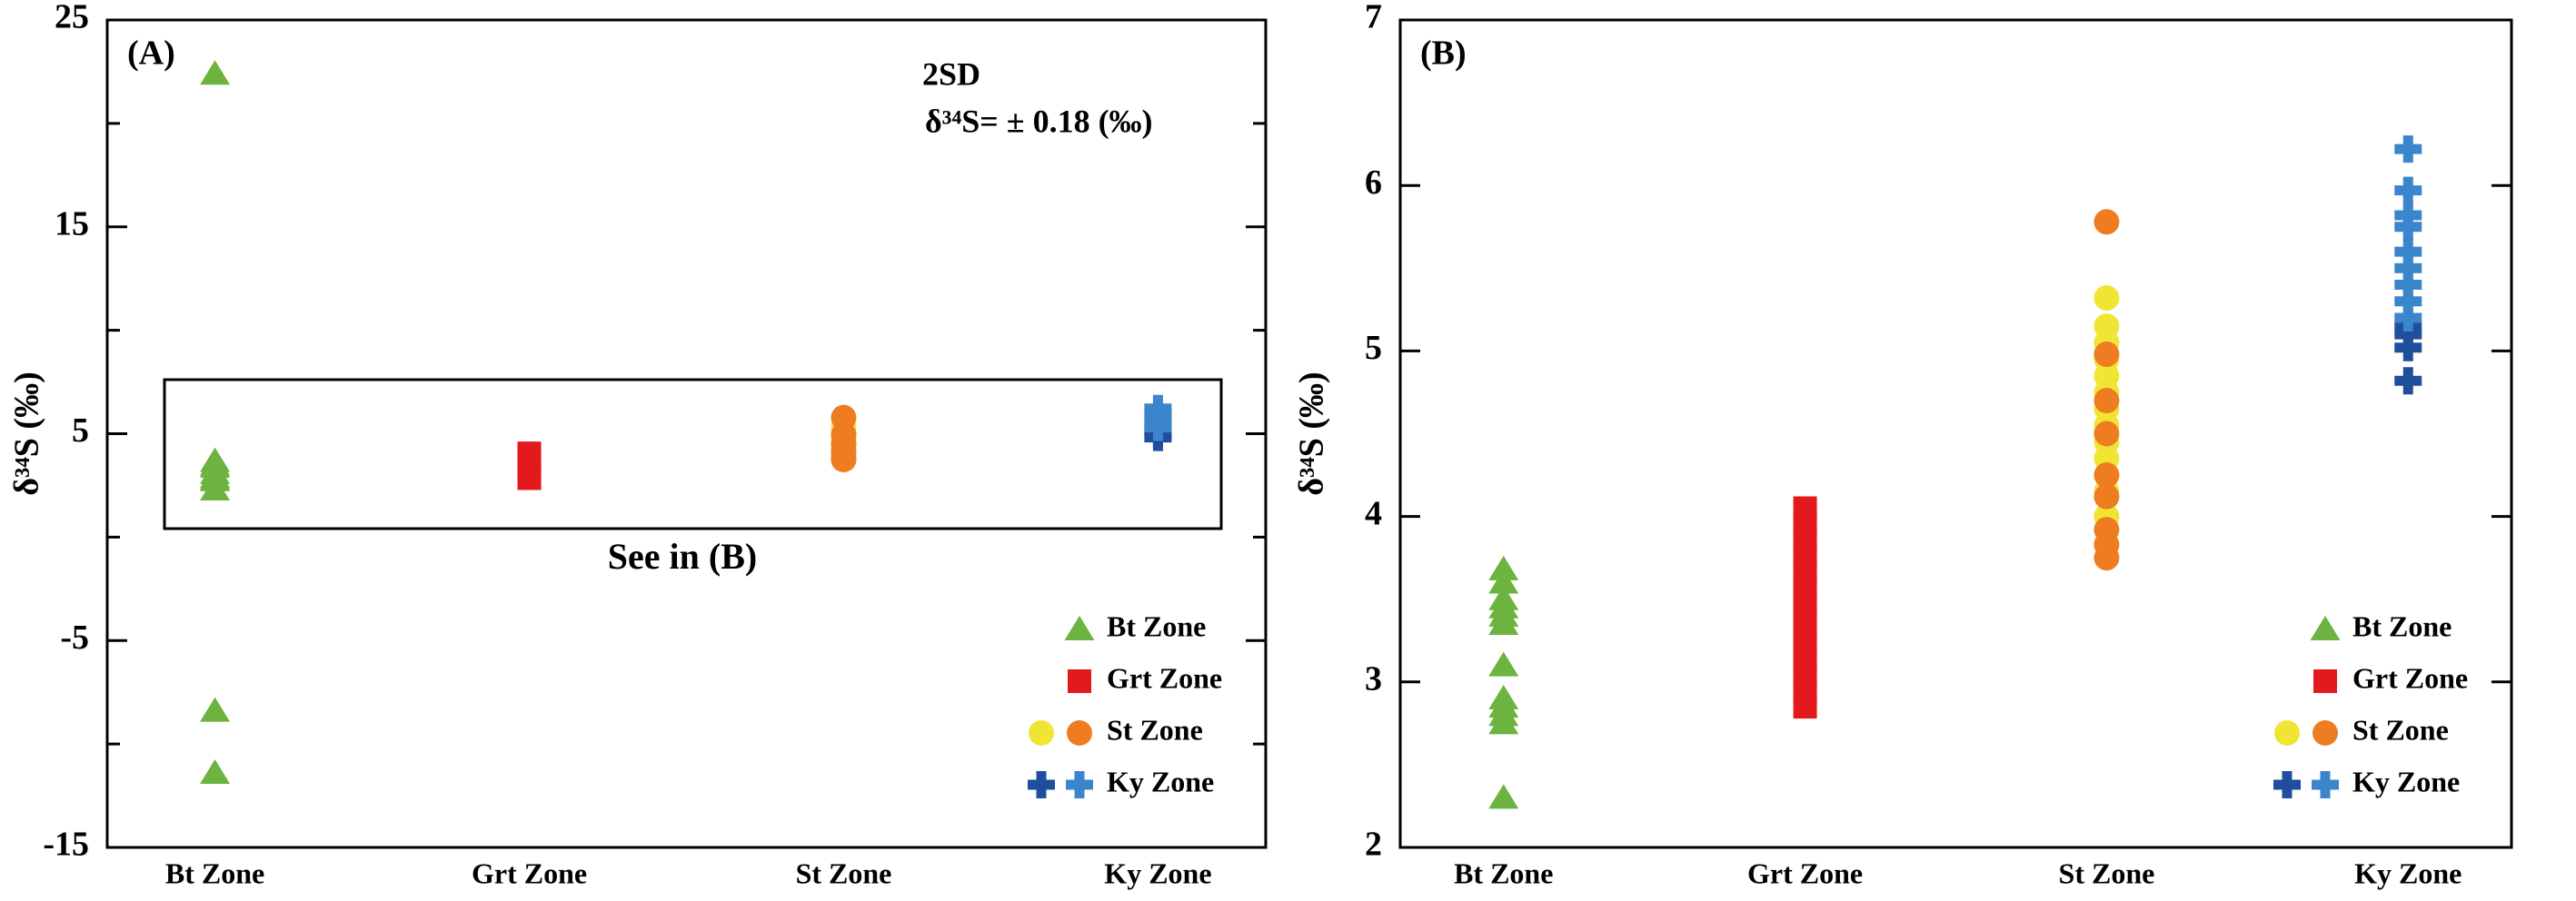 This screenshot has width=2576, height=901. Describe the element at coordinates (151, 54) in the screenshot. I see `panel-label: (A)` at that location.